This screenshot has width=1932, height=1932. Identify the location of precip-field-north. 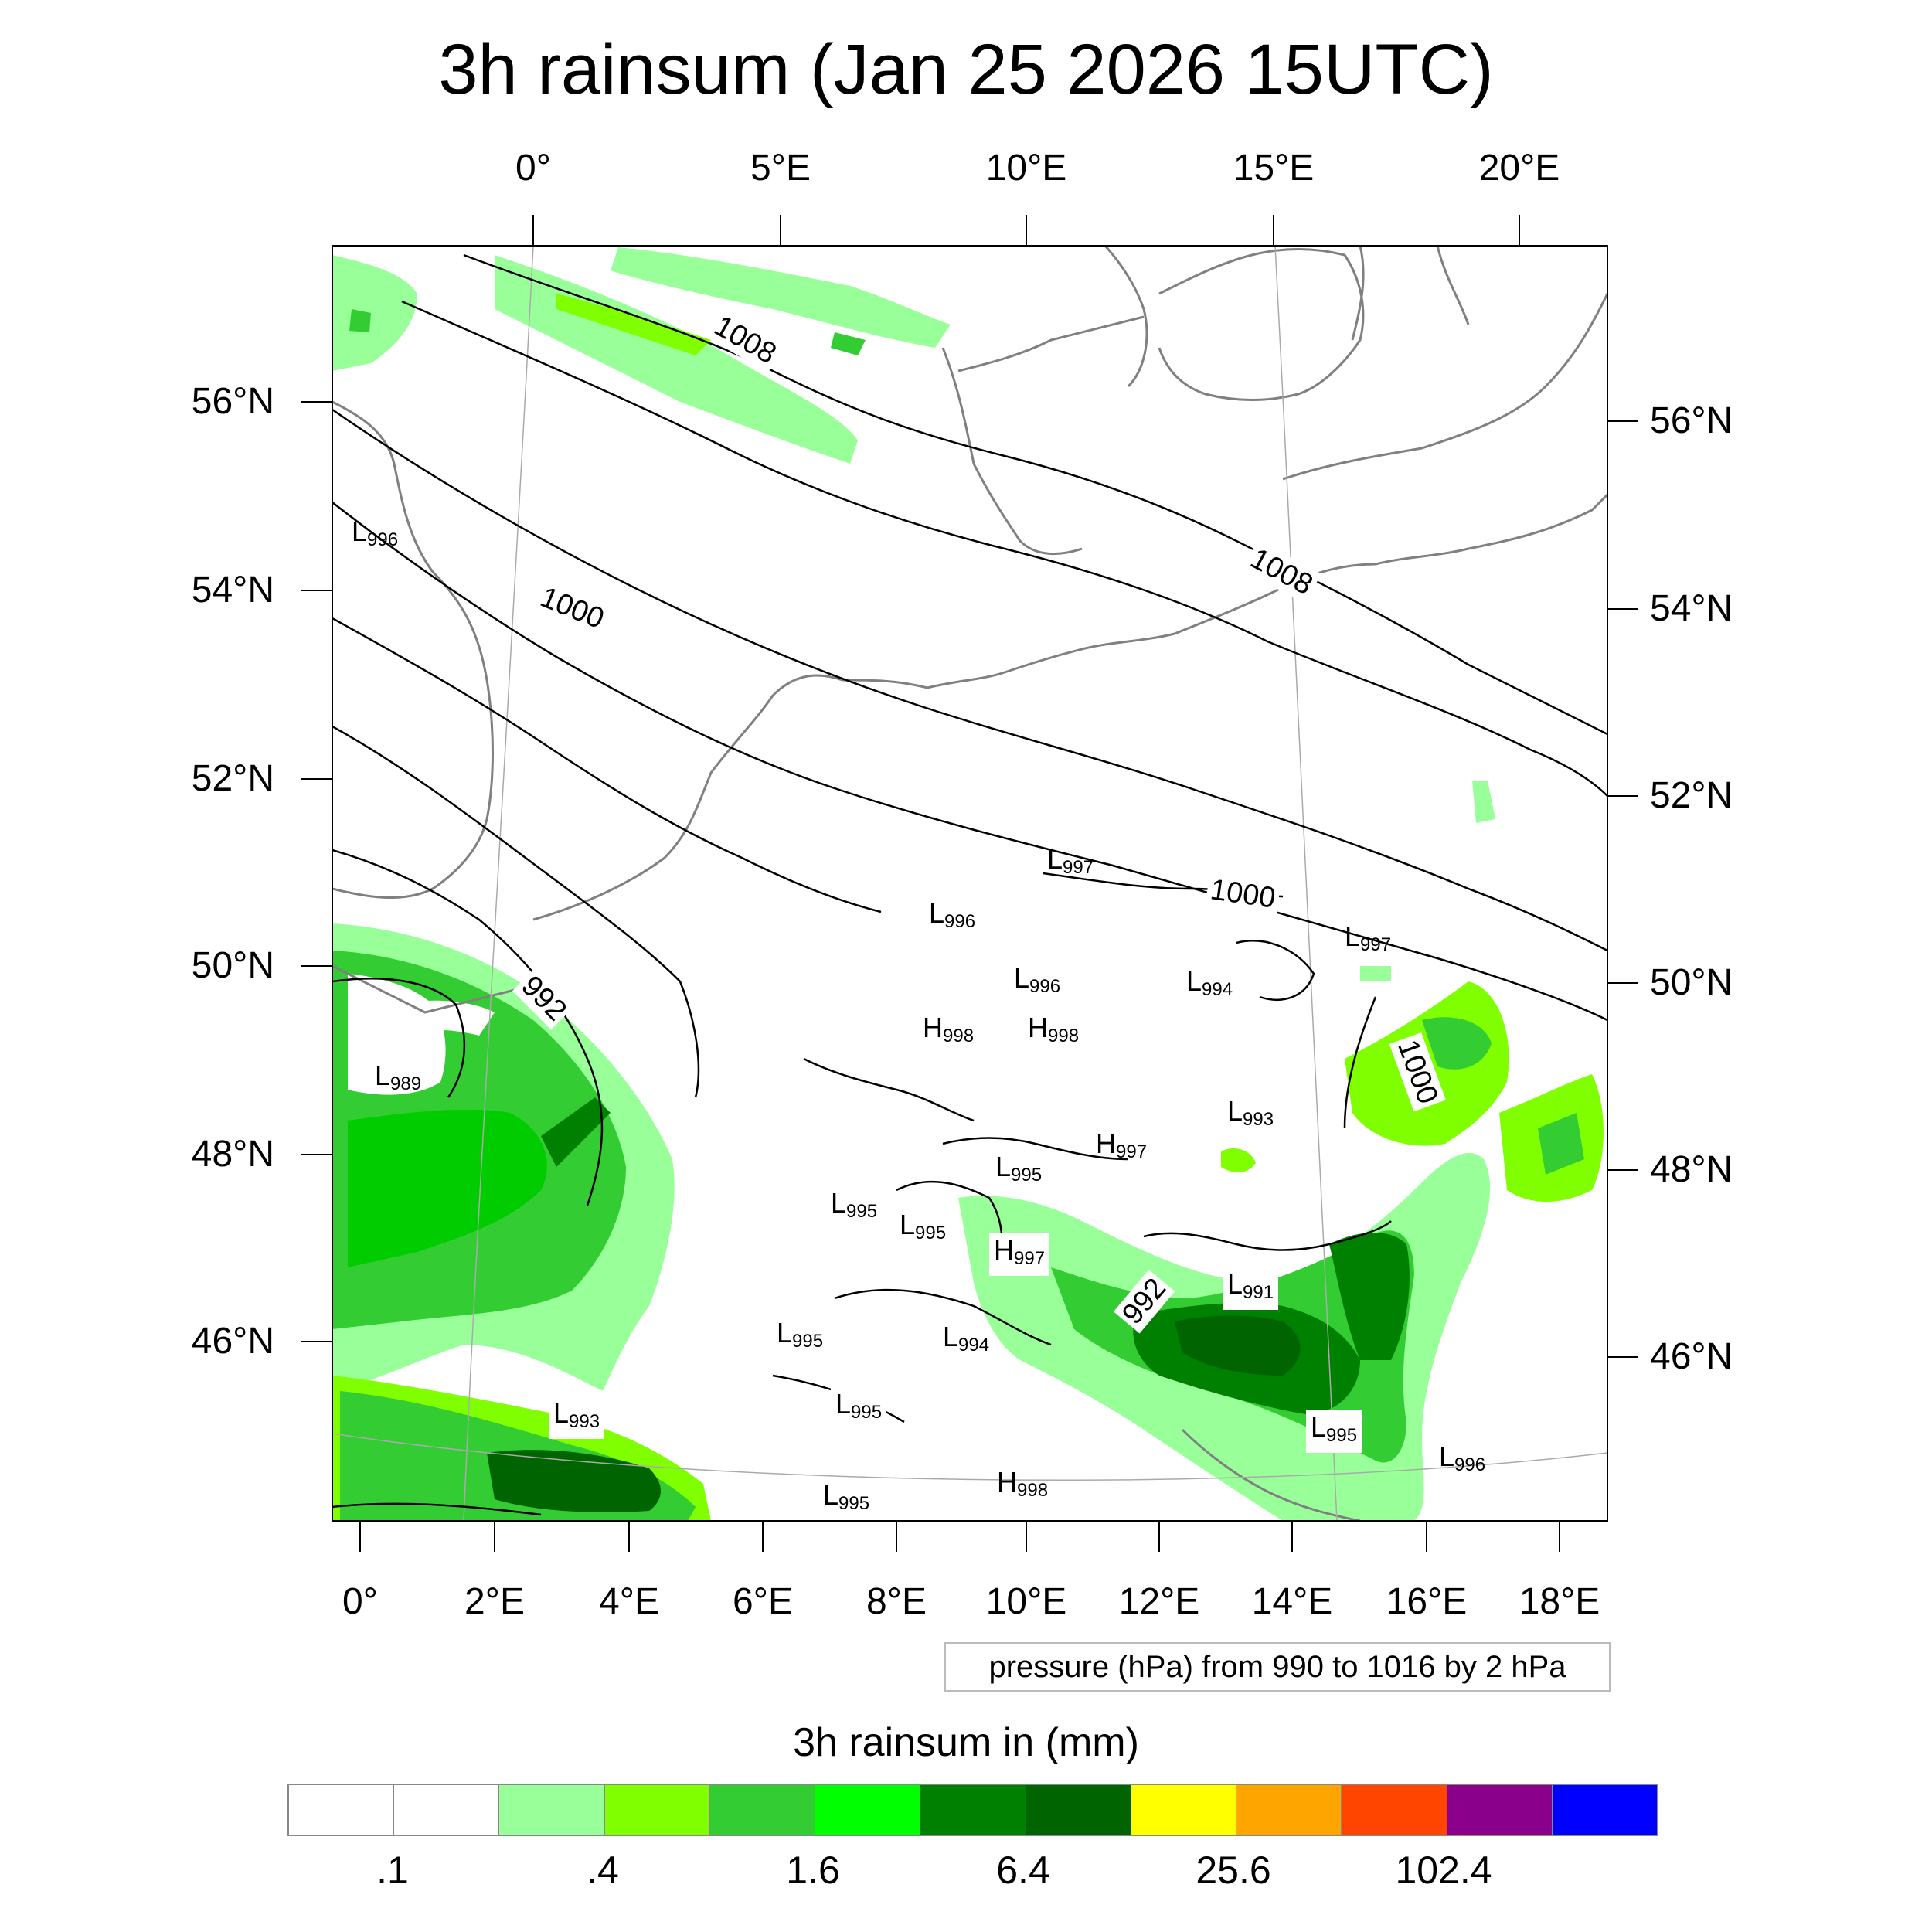
(642, 355).